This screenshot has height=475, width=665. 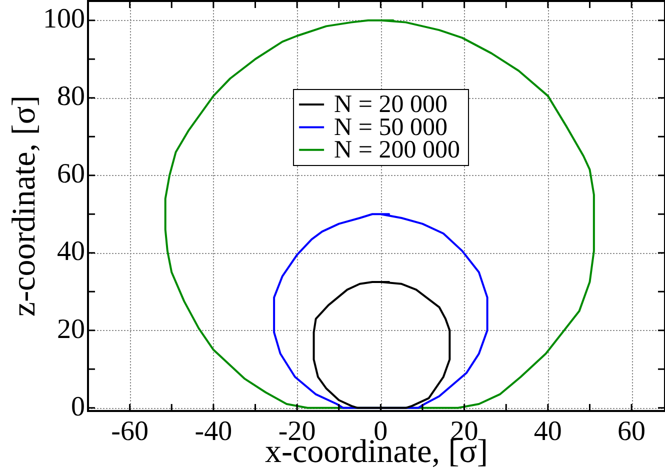 What do you see at coordinates (71, 252) in the screenshot?
I see `y-tick-label: 40` at bounding box center [71, 252].